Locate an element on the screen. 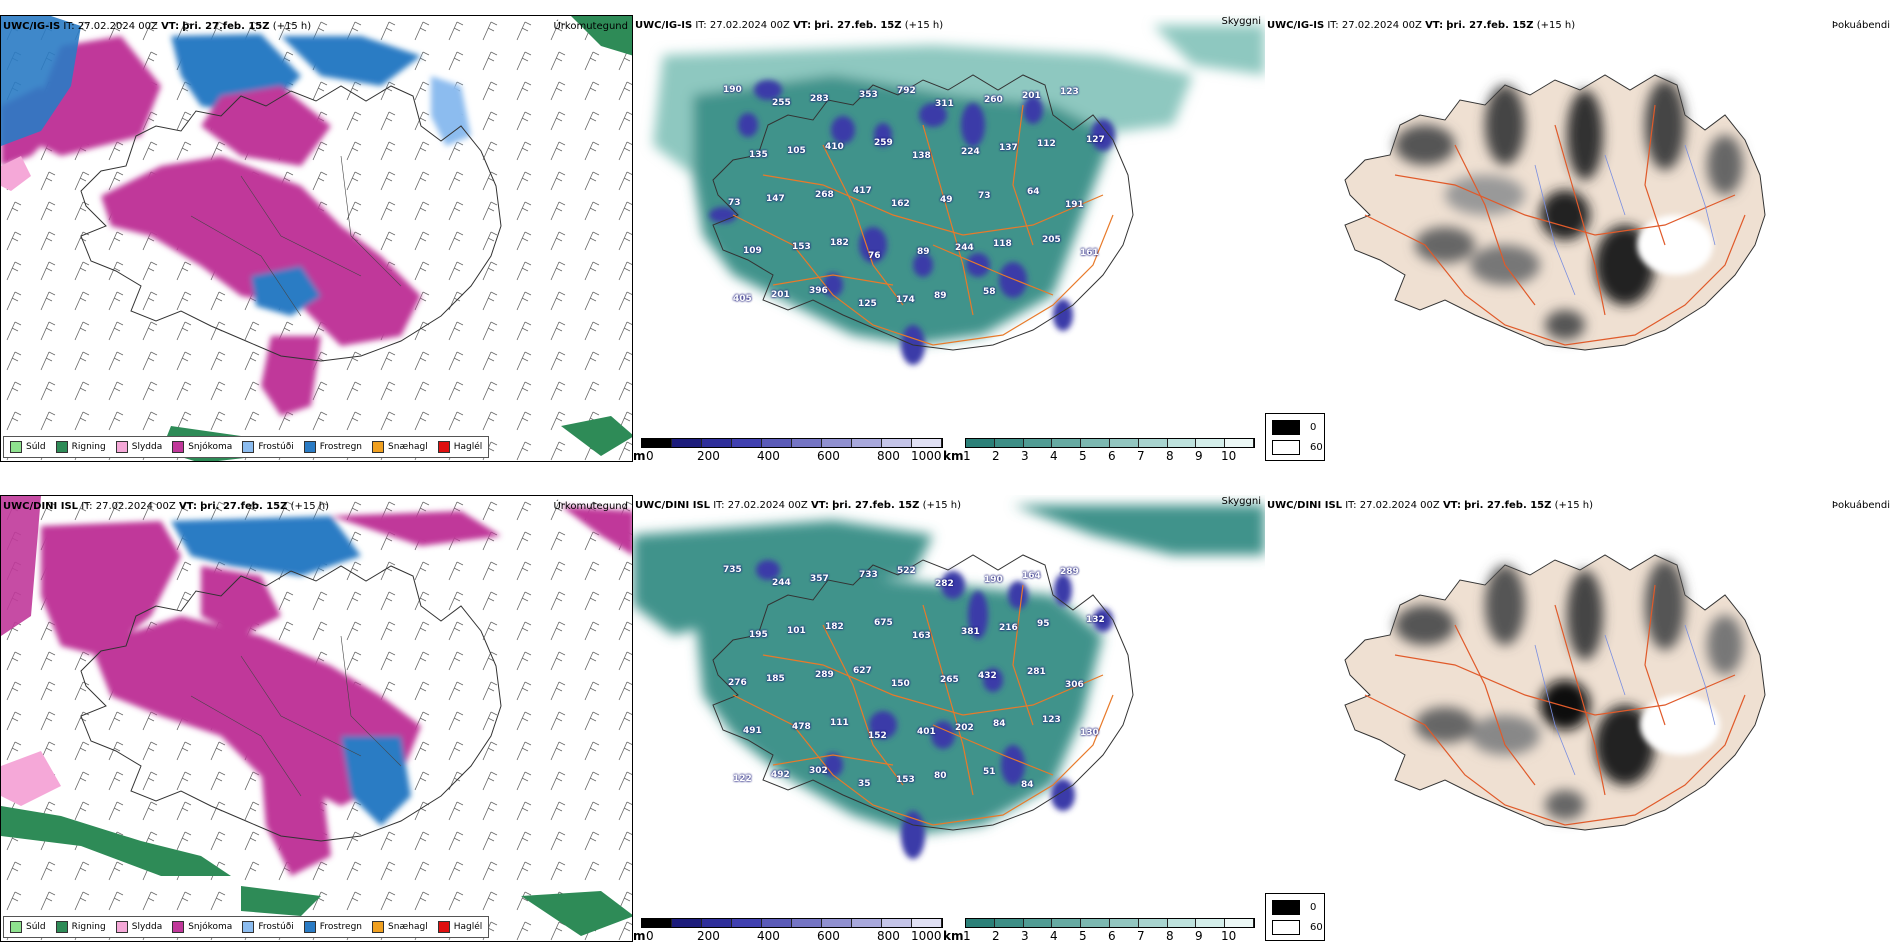  colorbar-tick: 800 is located at coordinates (888, 935).